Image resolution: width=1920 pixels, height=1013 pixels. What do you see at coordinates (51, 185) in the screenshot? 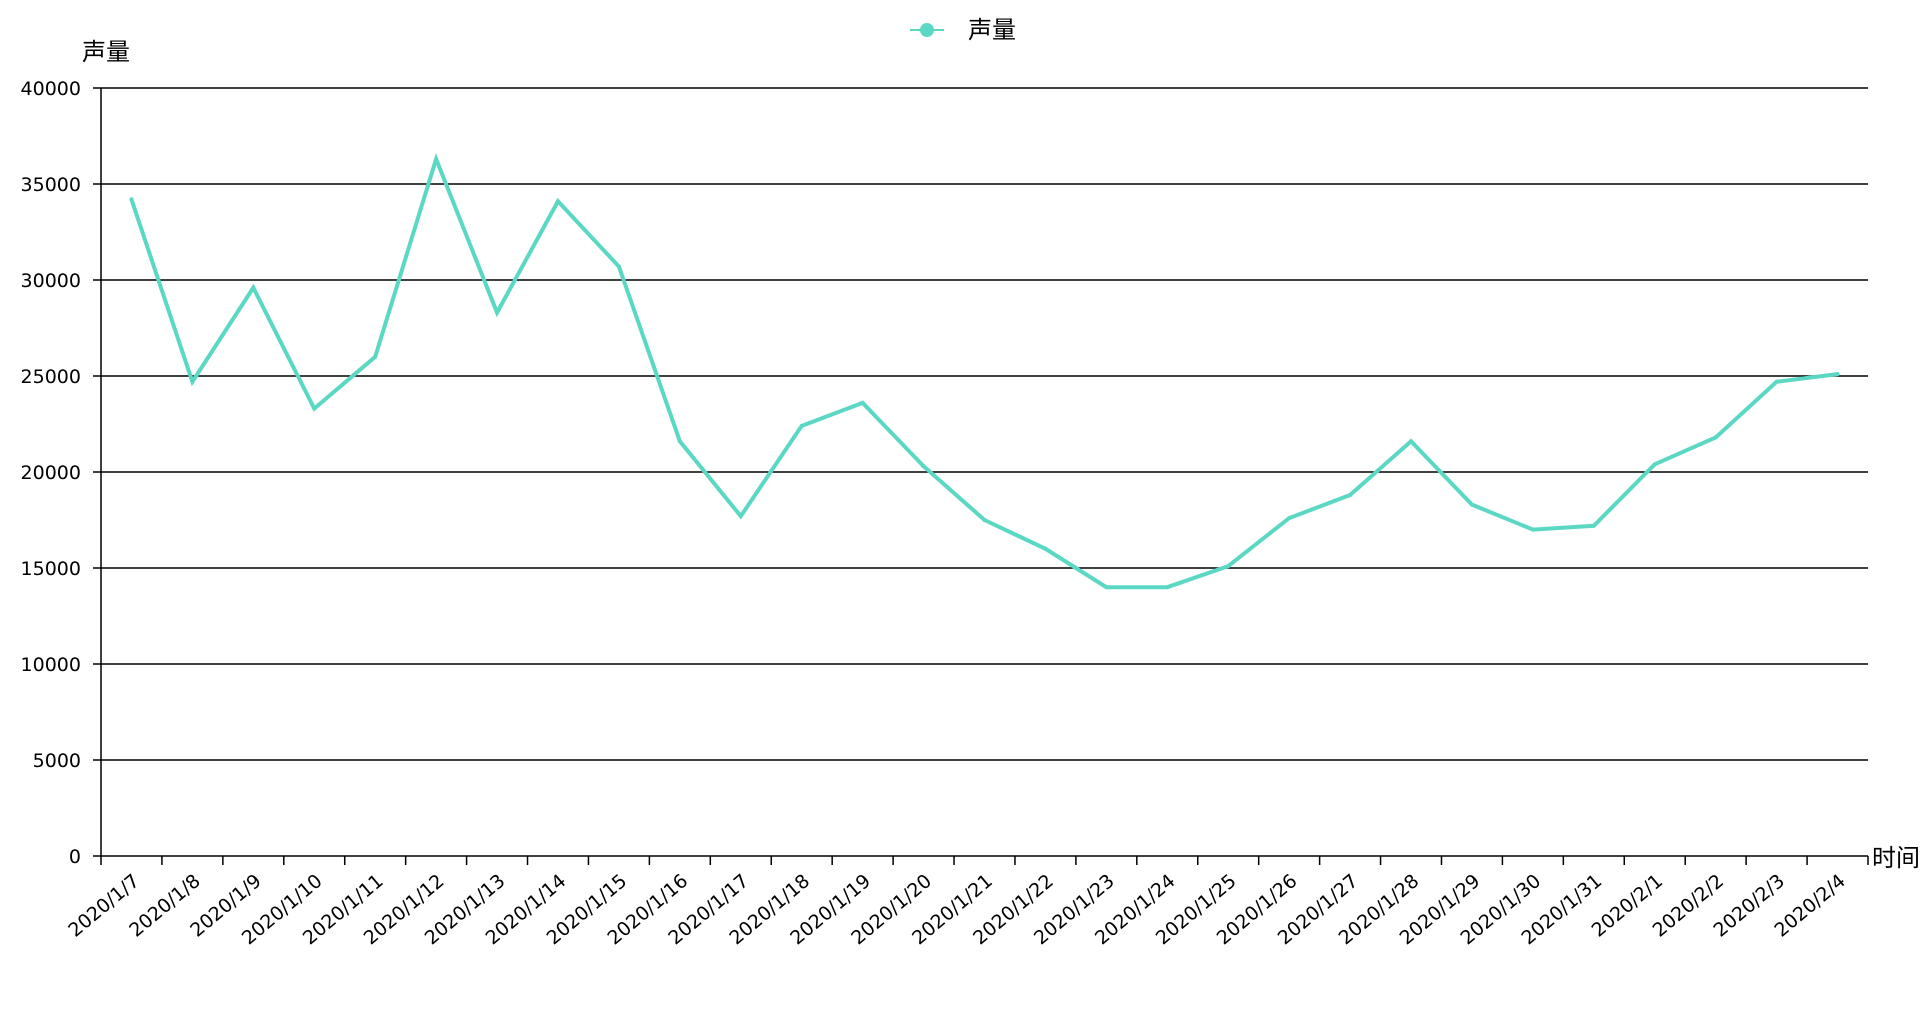
I see `y-tick-label: 35000` at bounding box center [51, 185].